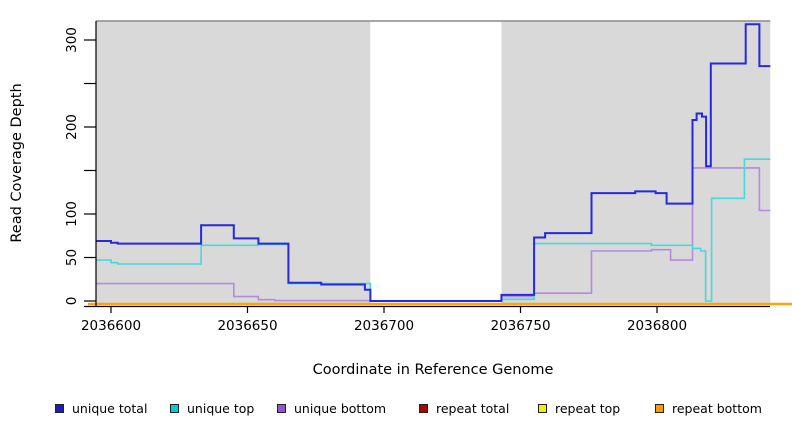 The image size is (792, 432). Describe the element at coordinates (542, 408) in the screenshot. I see `repeat-top-swatch-icon` at that location.